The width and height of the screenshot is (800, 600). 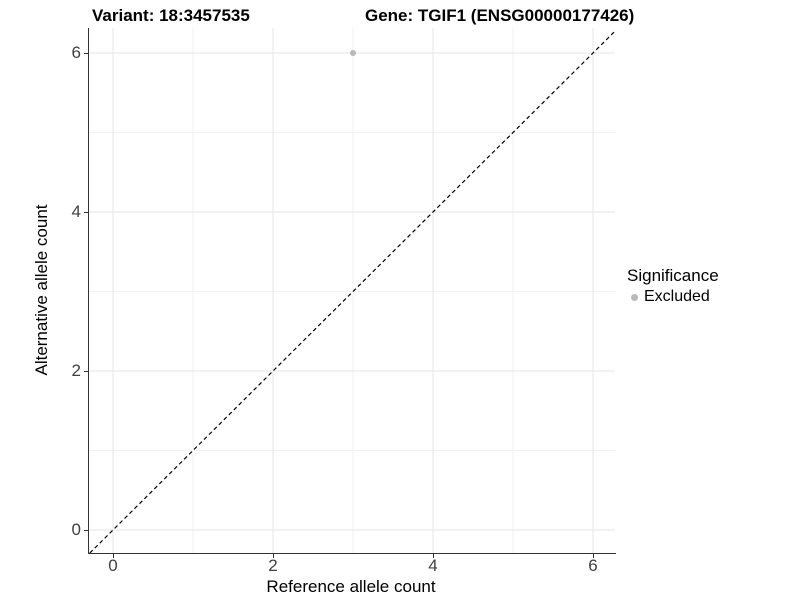 What do you see at coordinates (433, 565) in the screenshot?
I see `x-tick-label: 4` at bounding box center [433, 565].